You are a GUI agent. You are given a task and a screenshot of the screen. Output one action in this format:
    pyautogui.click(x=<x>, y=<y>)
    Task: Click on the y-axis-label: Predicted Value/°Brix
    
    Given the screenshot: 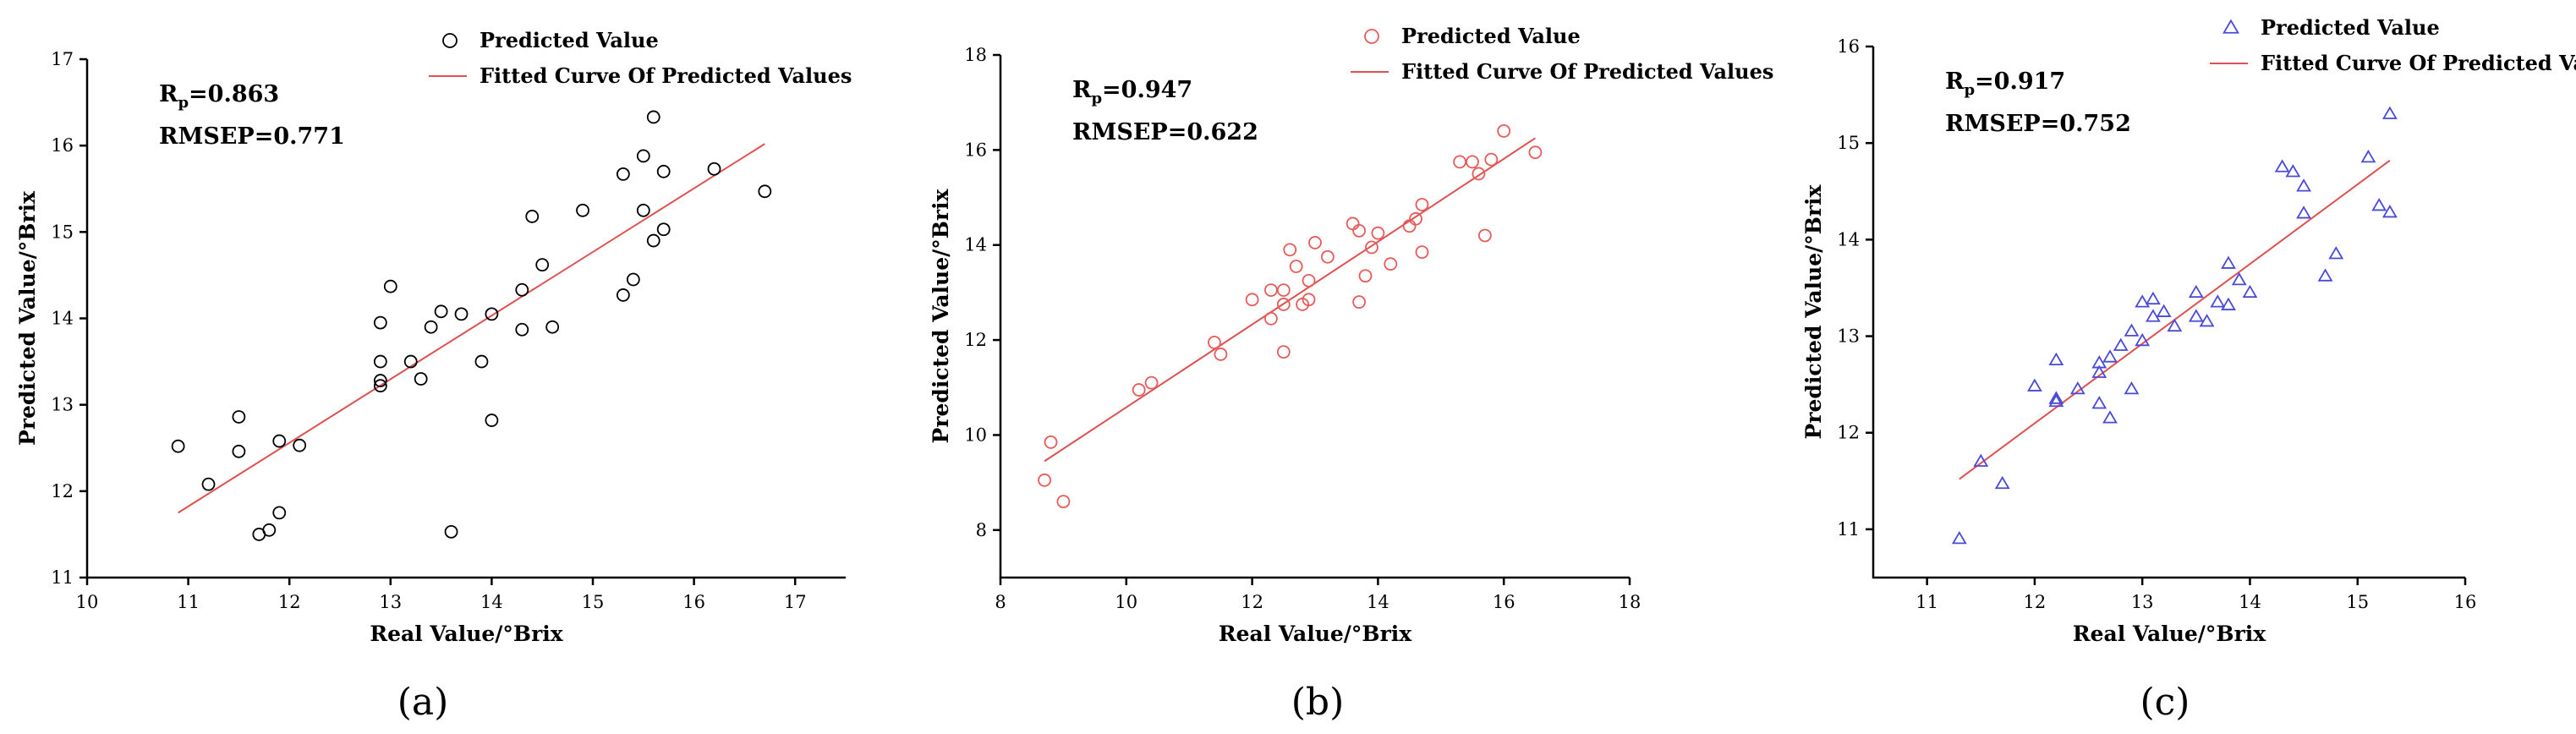 What is the action you would take?
    pyautogui.click(x=1813, y=311)
    